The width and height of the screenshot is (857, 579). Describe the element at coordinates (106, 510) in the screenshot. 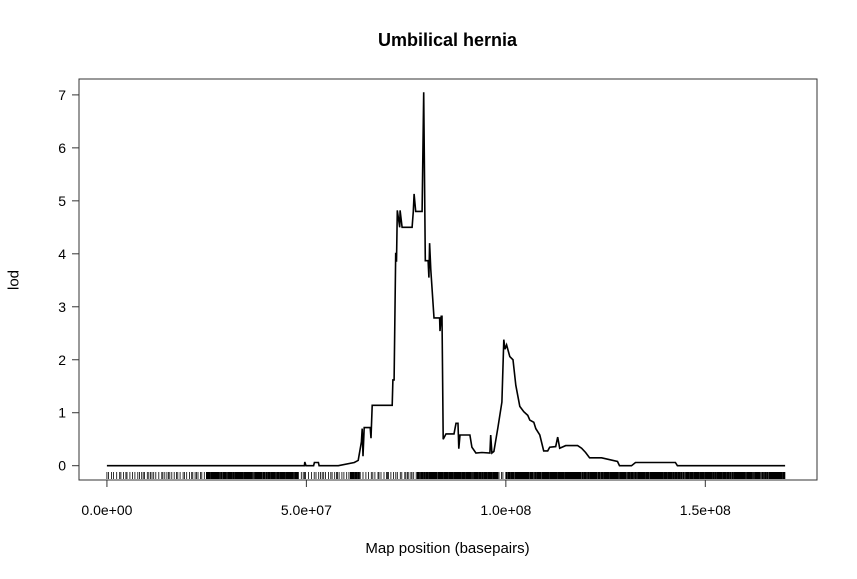

I see `x-tick-label: 0.0e+00` at that location.